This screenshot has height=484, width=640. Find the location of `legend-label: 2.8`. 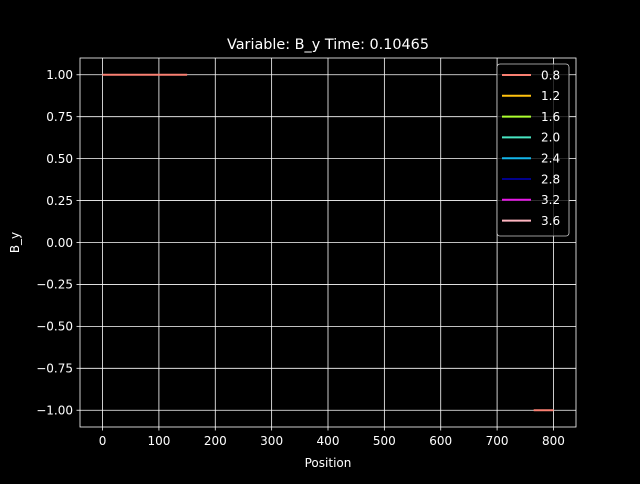

legend-label: 2.8 is located at coordinates (550, 179).